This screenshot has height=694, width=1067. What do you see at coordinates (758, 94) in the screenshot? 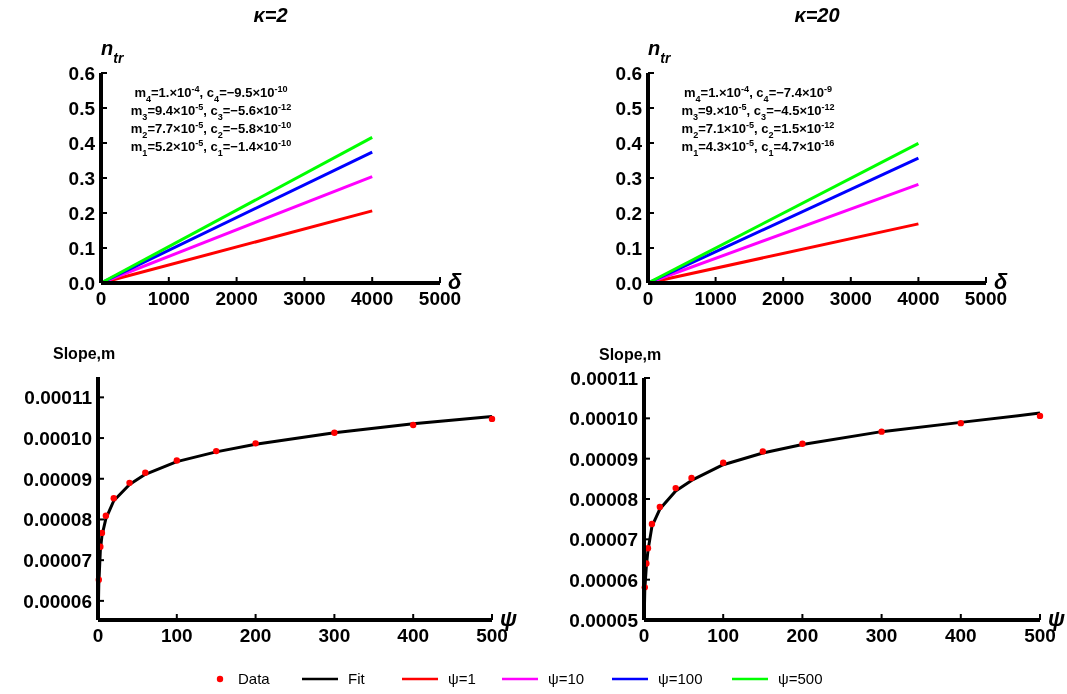
I see `annotation: m$_{4}$=1.×10$^{-4}$, c$_{4}$=−7.4×10$^{-9}$` at bounding box center [758, 94].